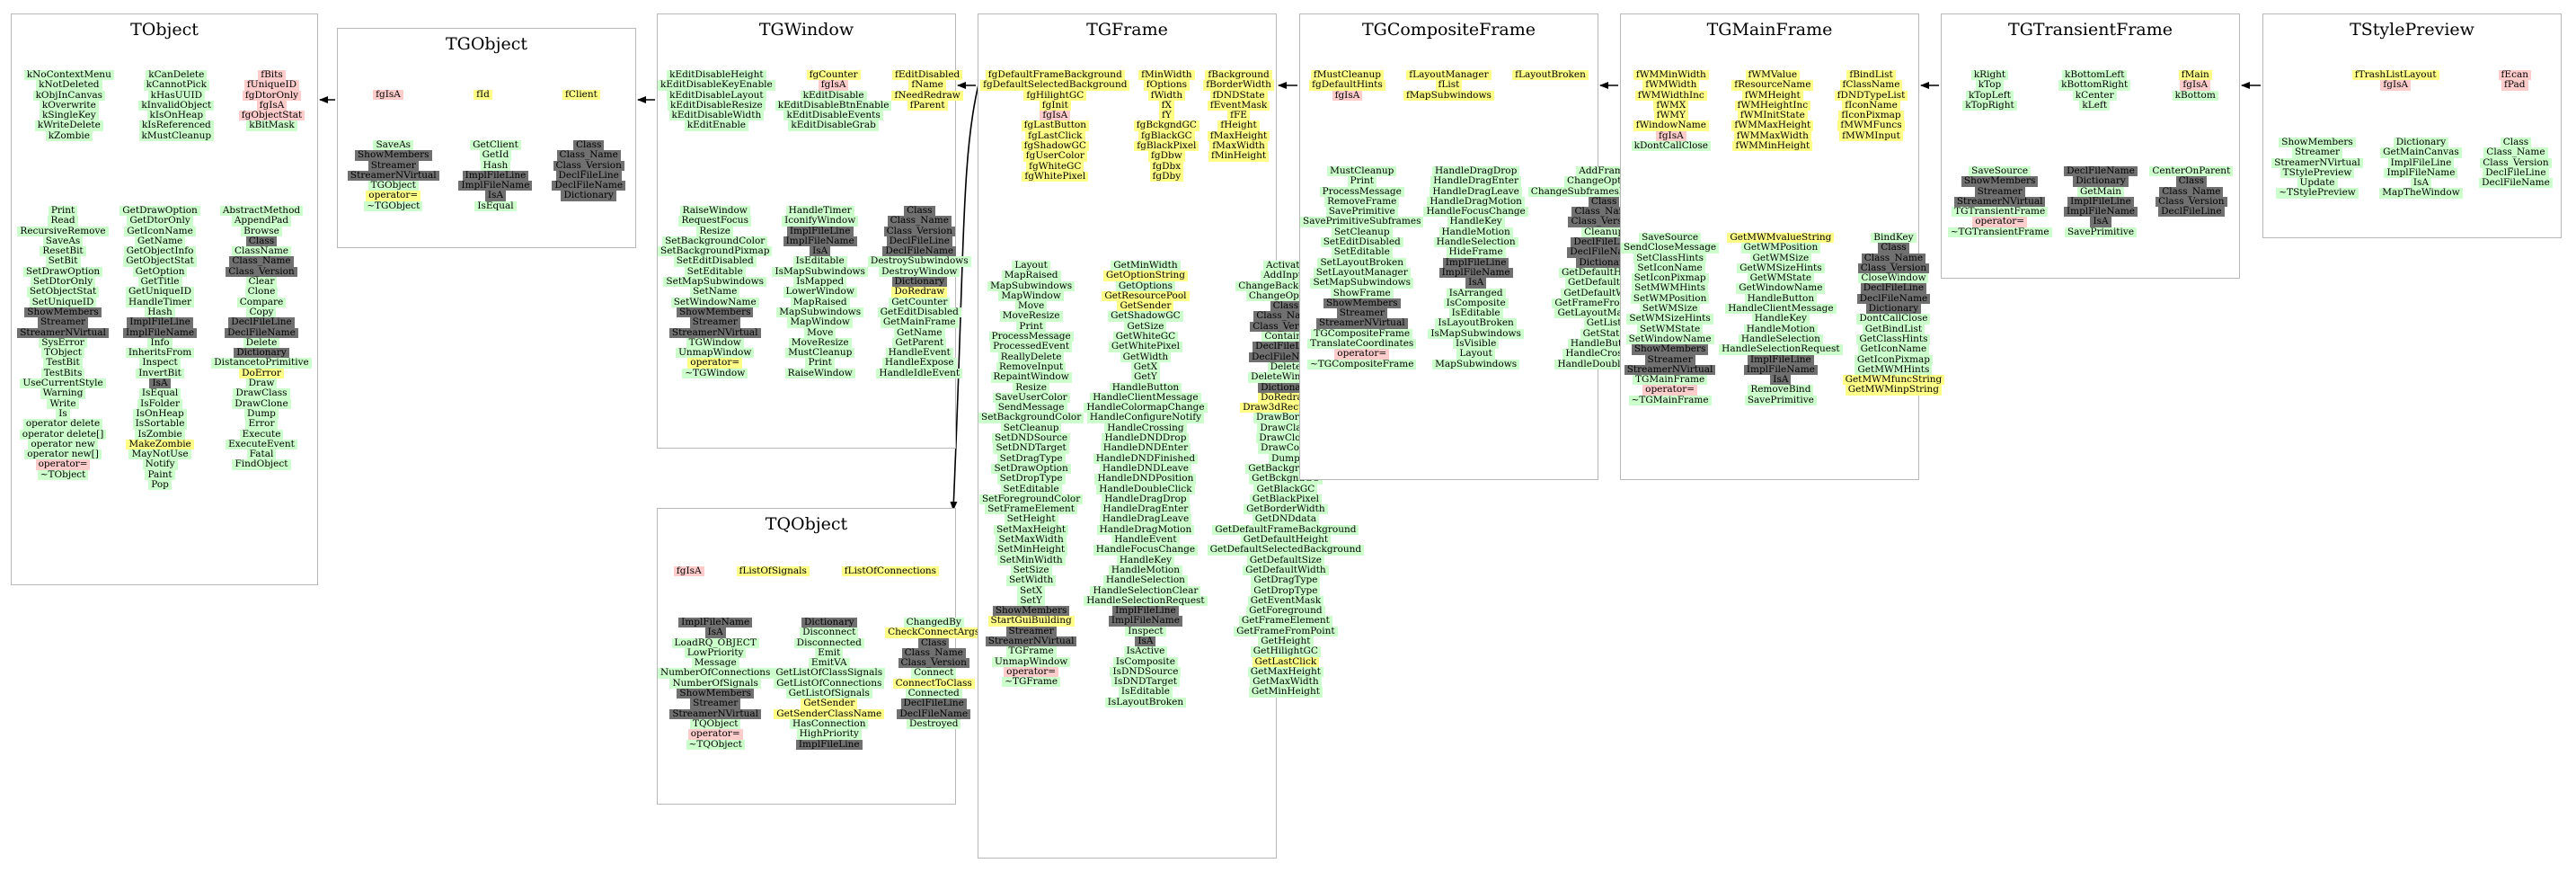  What do you see at coordinates (63, 333) in the screenshot?
I see `member-item: StreamerNVirtual` at bounding box center [63, 333].